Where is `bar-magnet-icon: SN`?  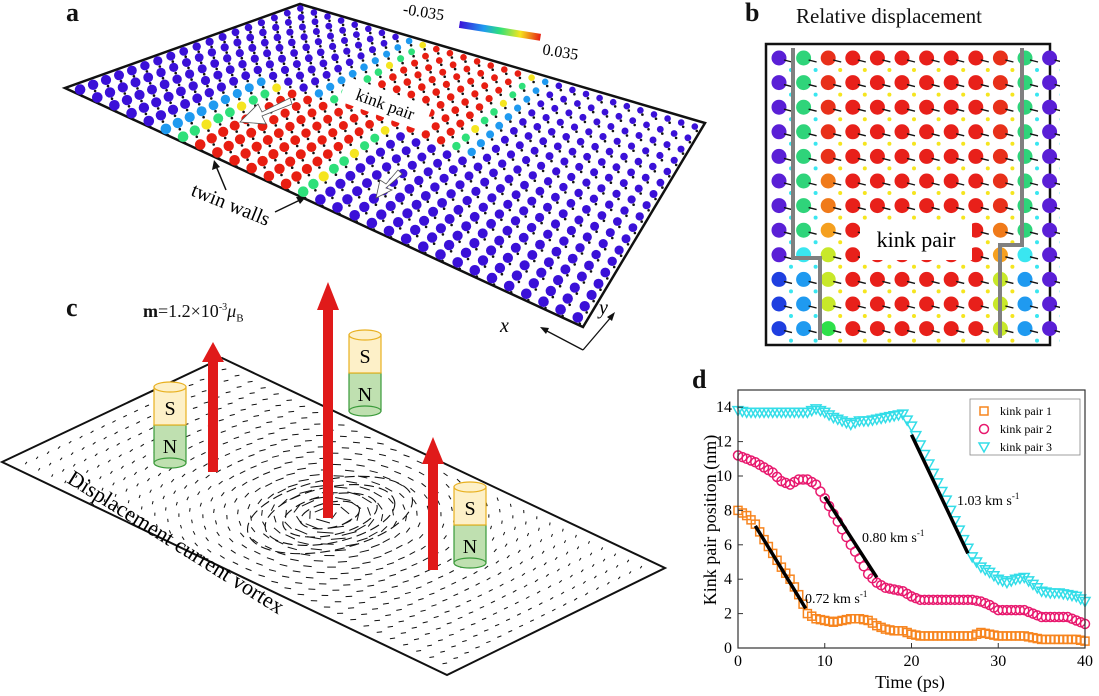
bar-magnet-icon: SN is located at coordinates (365, 373).